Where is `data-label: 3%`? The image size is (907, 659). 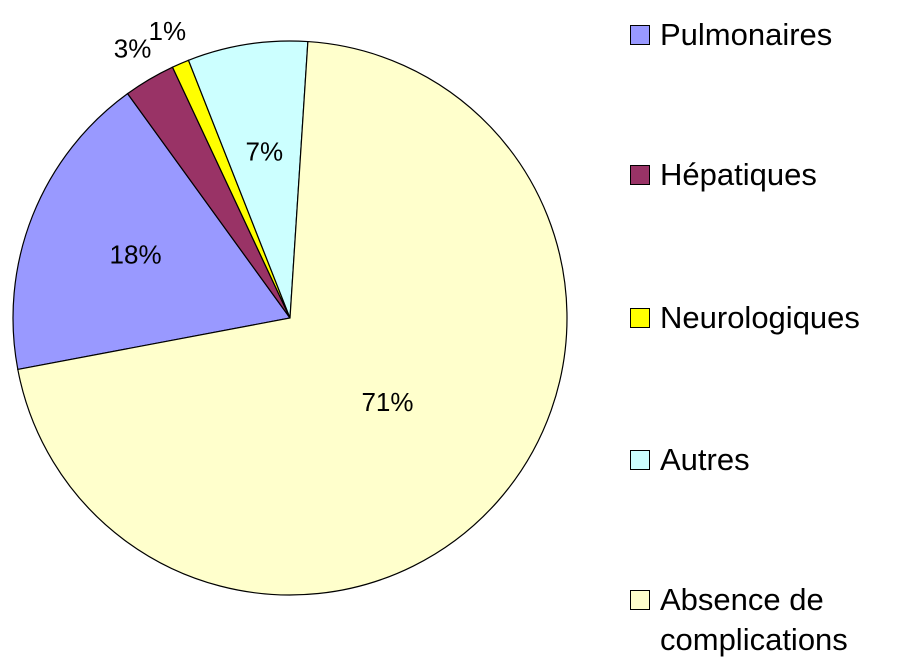 data-label: 3% is located at coordinates (133, 49).